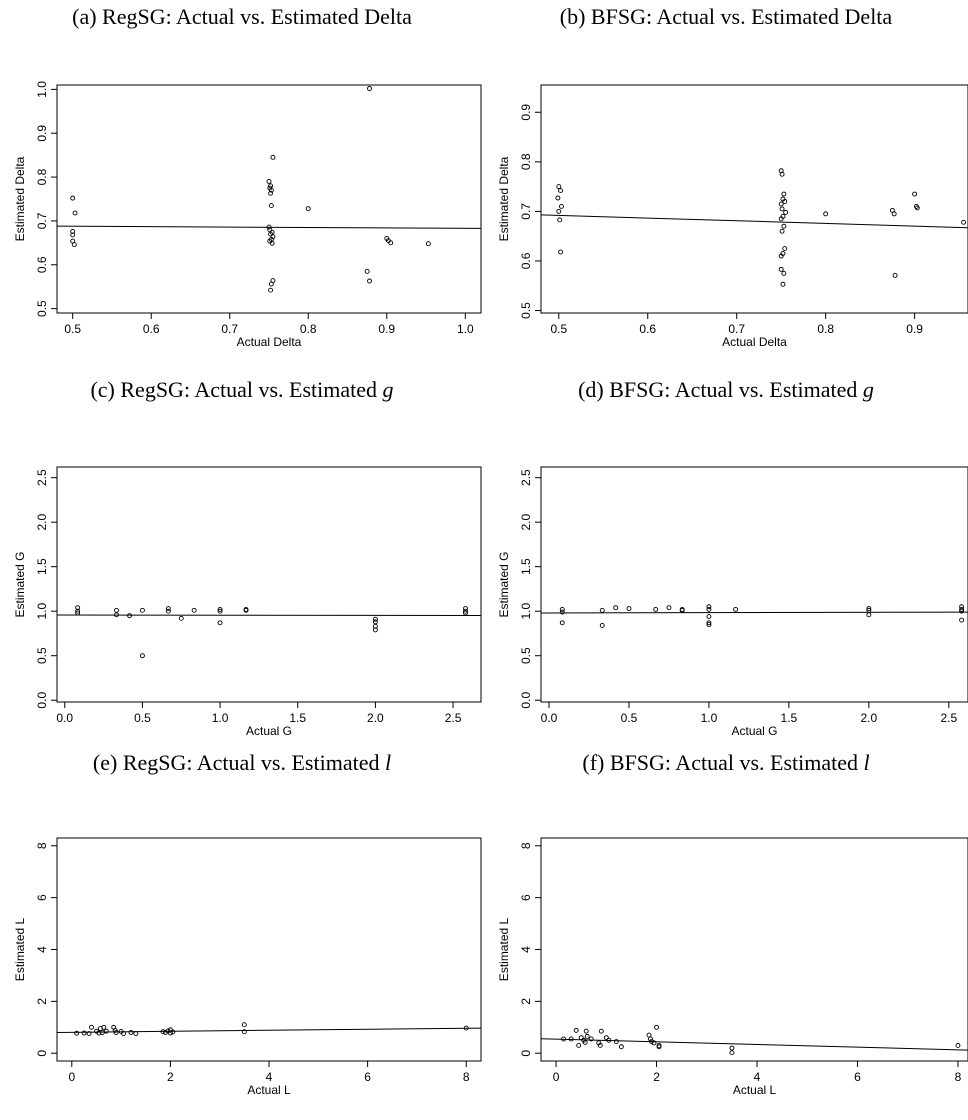 The height and width of the screenshot is (1120, 968). What do you see at coordinates (647, 329) in the screenshot?
I see `x-tick-label: 0.6` at bounding box center [647, 329].